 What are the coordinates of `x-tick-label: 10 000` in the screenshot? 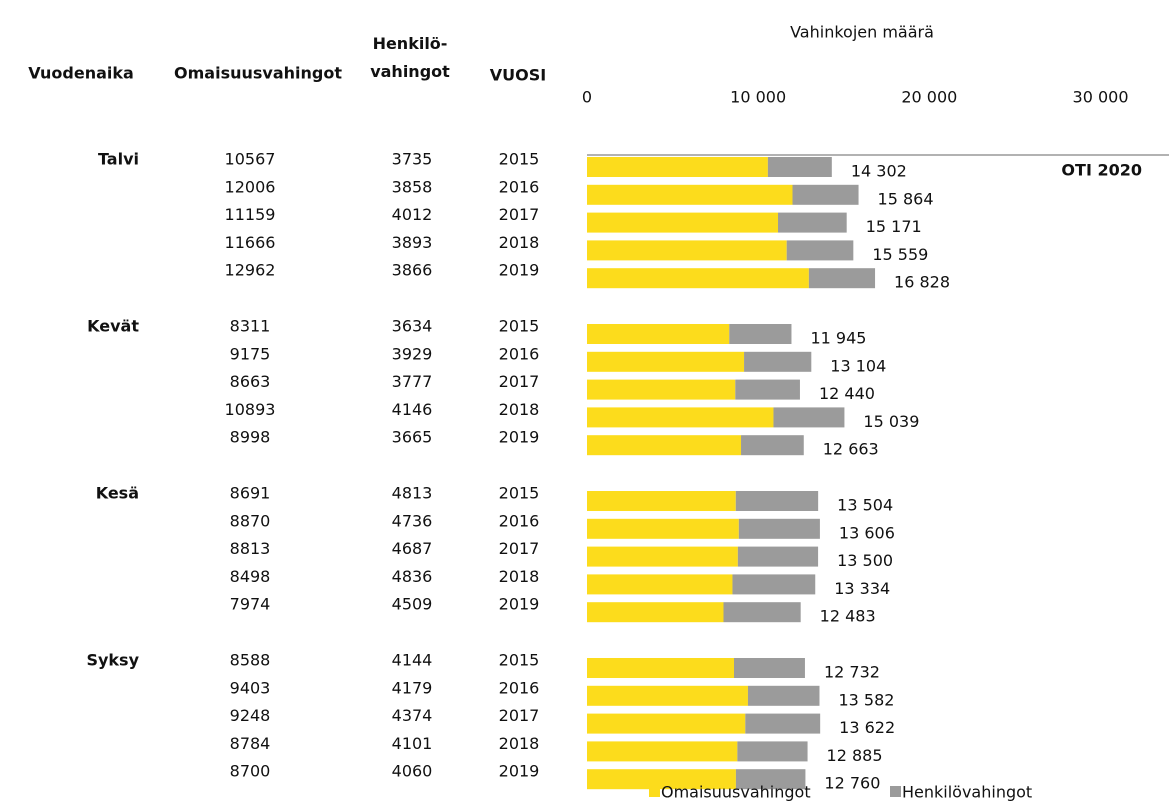 It's located at (758, 97).